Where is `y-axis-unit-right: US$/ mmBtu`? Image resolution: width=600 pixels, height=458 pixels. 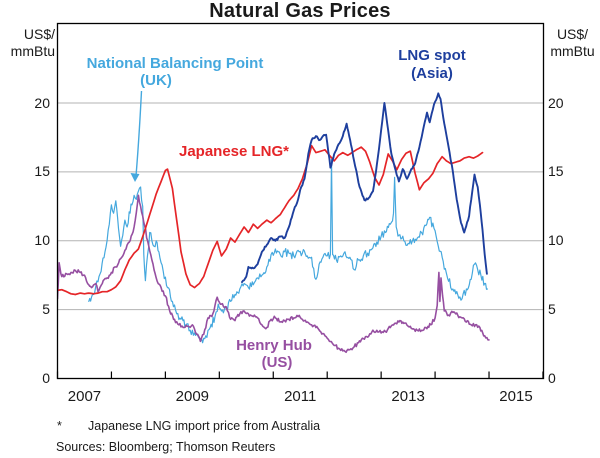 y-axis-unit-right: US$/ mmBtu is located at coordinates (572, 43).